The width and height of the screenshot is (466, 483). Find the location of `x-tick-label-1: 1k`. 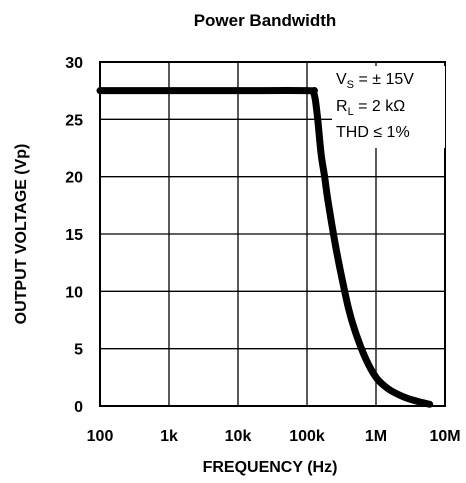

x-tick-label-1: 1k is located at coordinates (169, 436).